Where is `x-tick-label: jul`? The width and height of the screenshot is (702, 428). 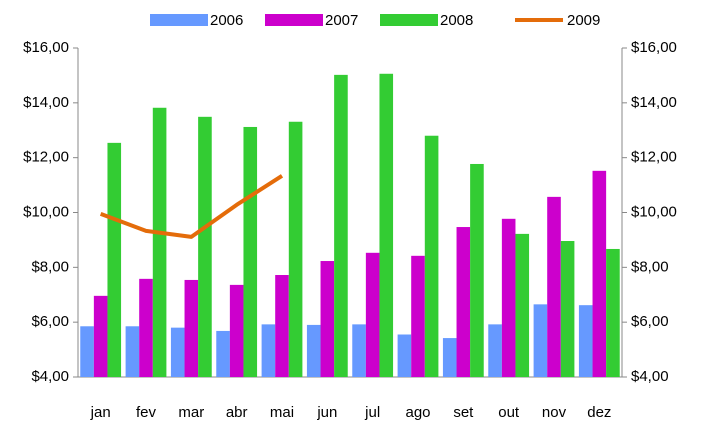 x-tick-label: jul is located at coordinates (372, 412).